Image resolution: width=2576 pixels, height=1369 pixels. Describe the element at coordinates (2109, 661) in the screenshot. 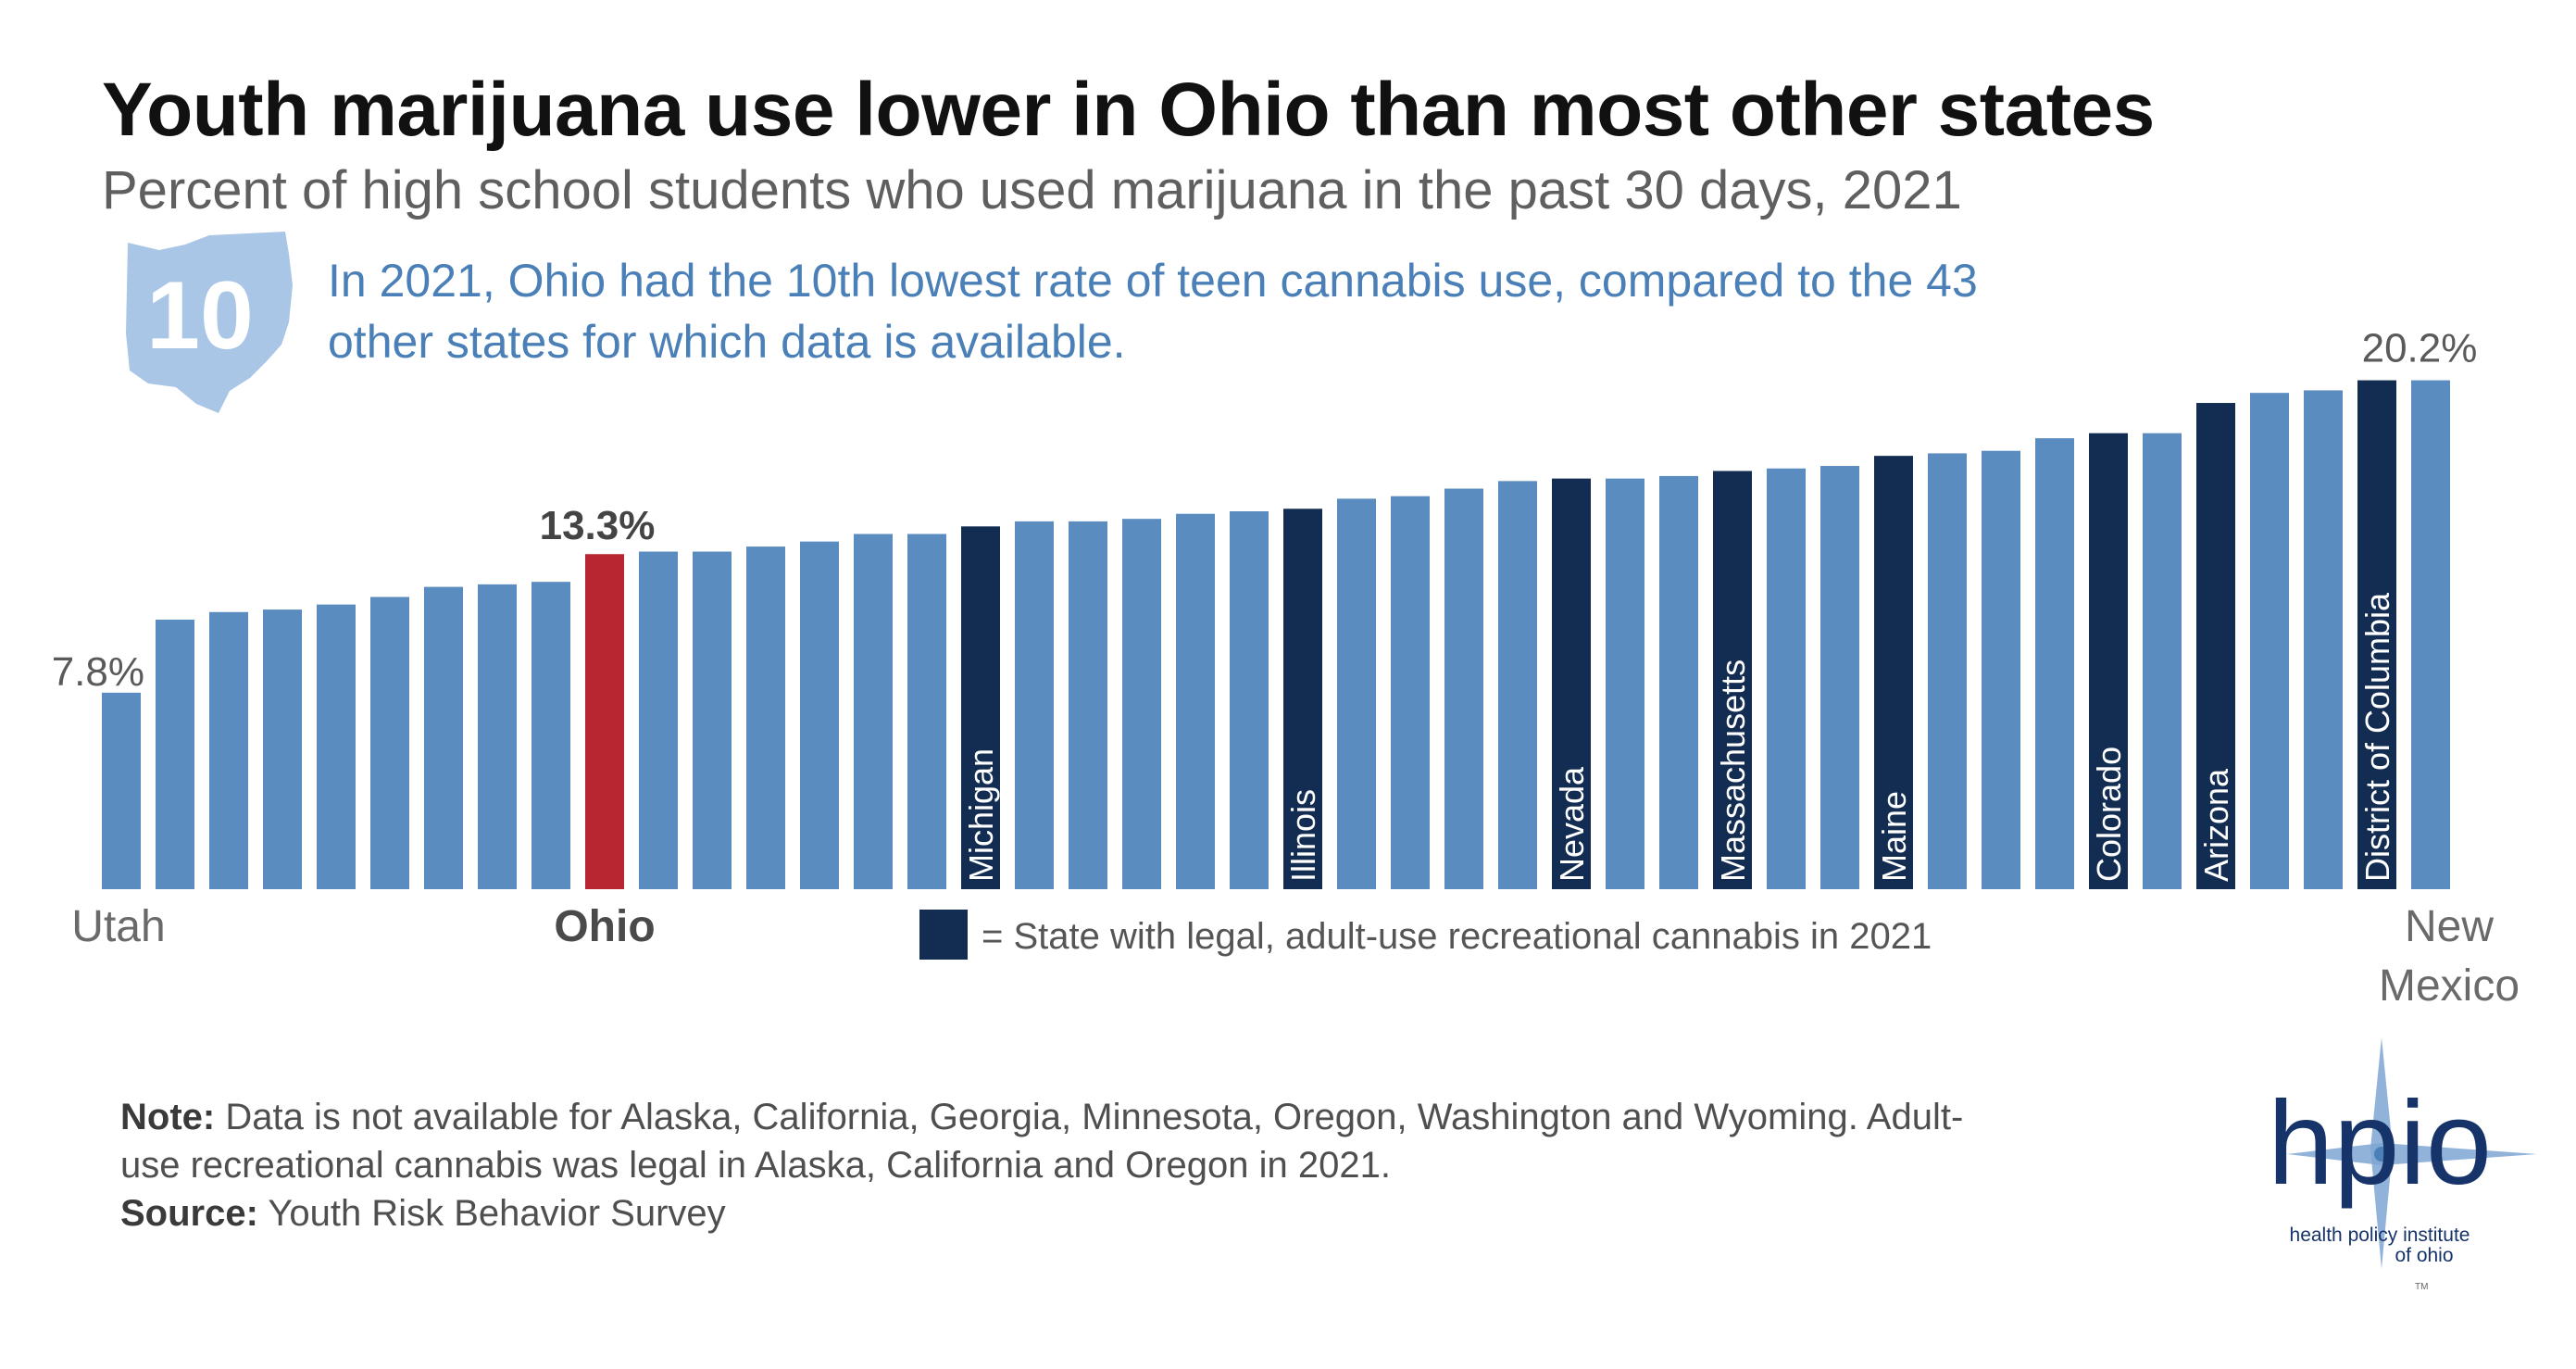

I see `bar-colorado` at that location.